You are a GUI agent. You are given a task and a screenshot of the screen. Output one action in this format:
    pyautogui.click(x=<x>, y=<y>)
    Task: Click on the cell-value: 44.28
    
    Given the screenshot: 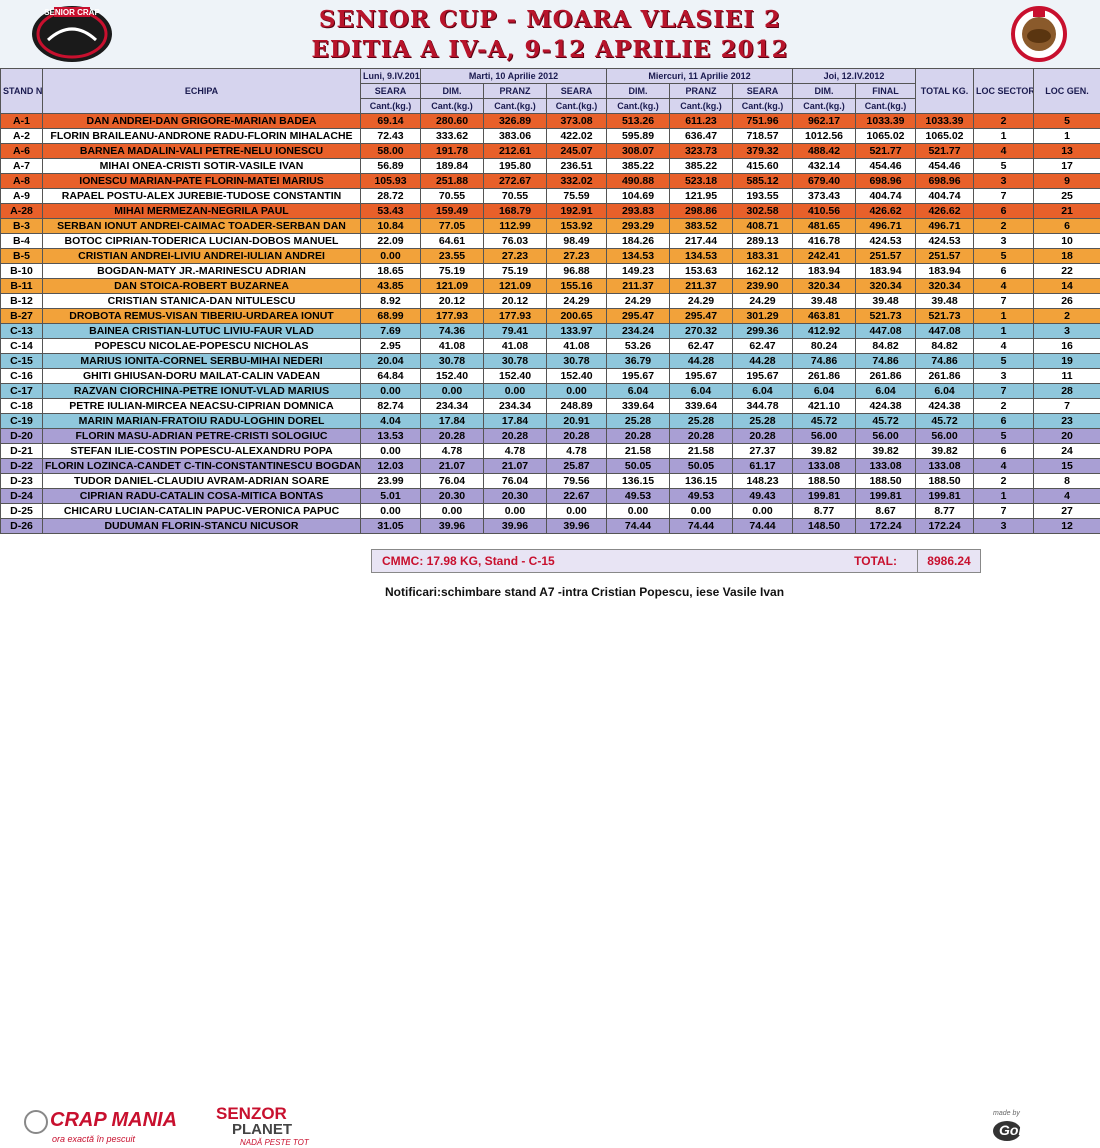 What is the action you would take?
    pyautogui.click(x=701, y=361)
    